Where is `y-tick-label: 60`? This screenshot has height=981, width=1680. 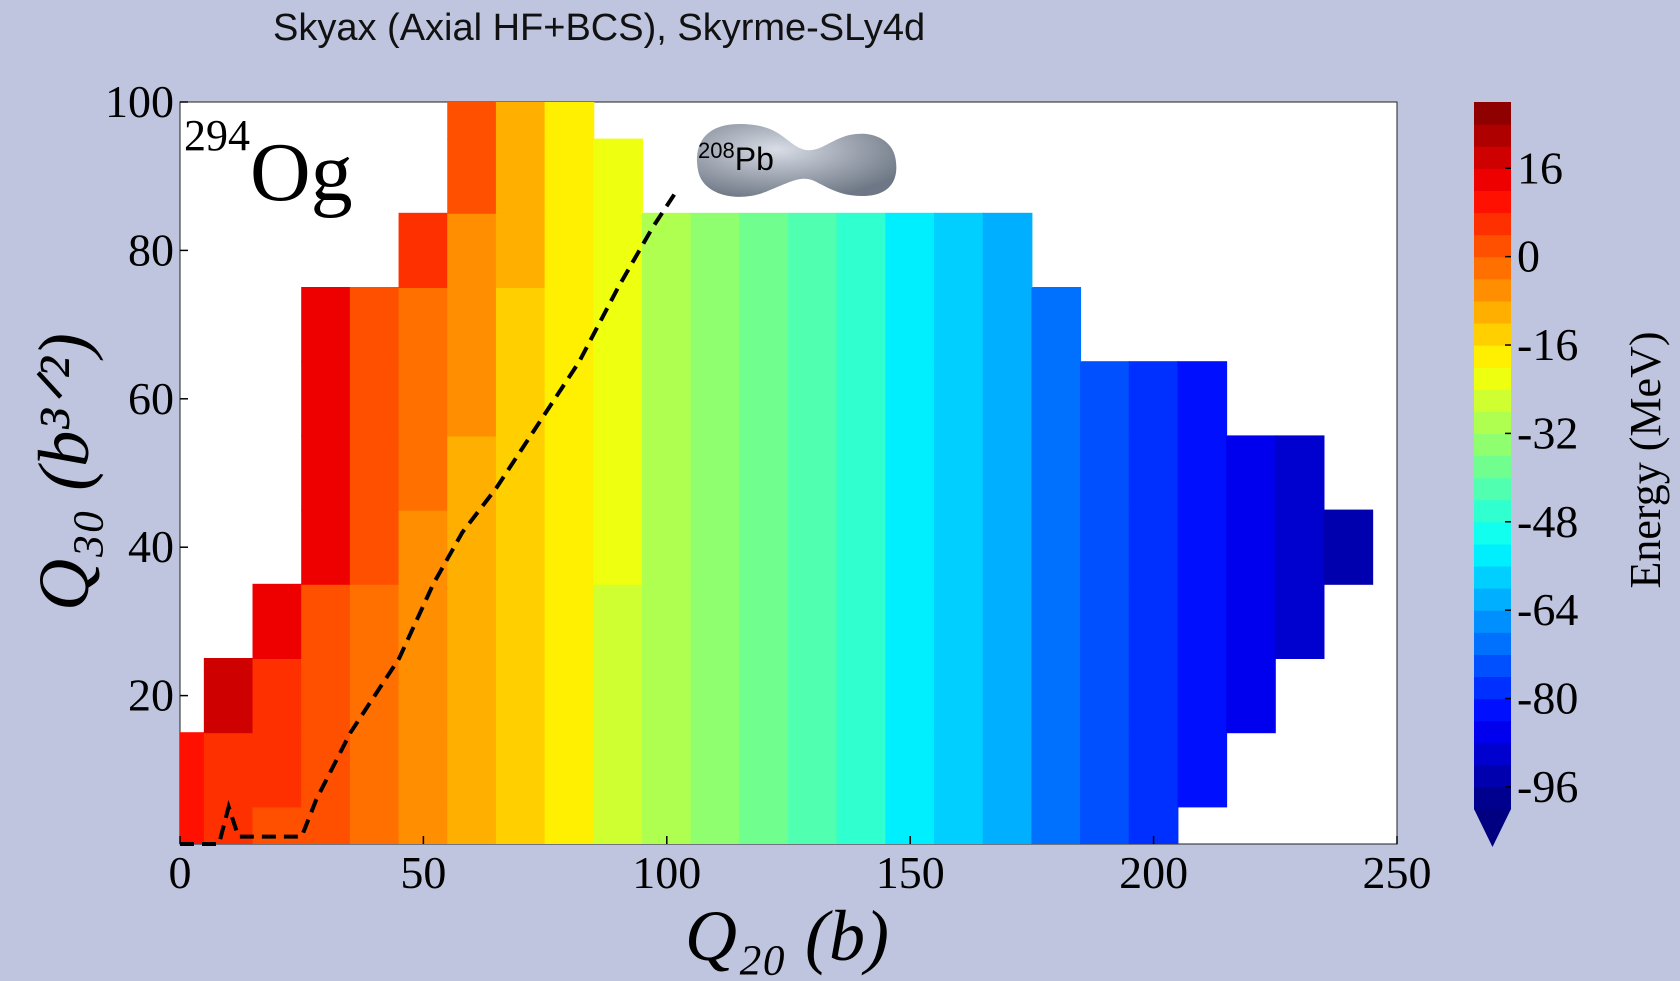
y-tick-label: 60 is located at coordinates (151, 398).